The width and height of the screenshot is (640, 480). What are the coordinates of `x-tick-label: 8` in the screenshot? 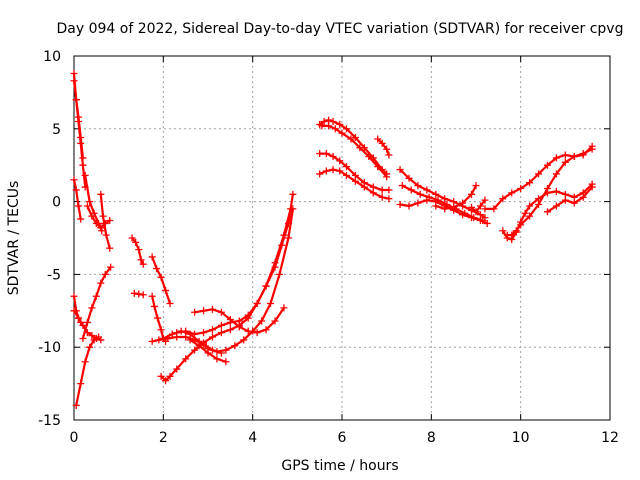 It's located at (431, 438).